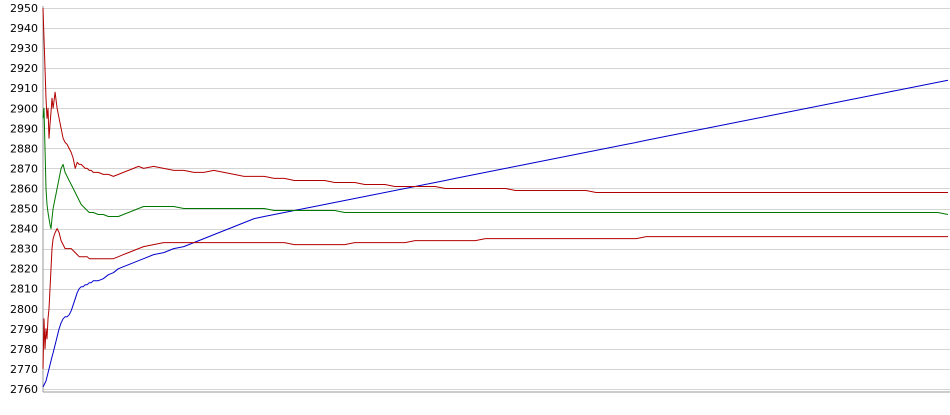  Describe the element at coordinates (24, 68) in the screenshot. I see `y-tick-label: 2920` at that location.